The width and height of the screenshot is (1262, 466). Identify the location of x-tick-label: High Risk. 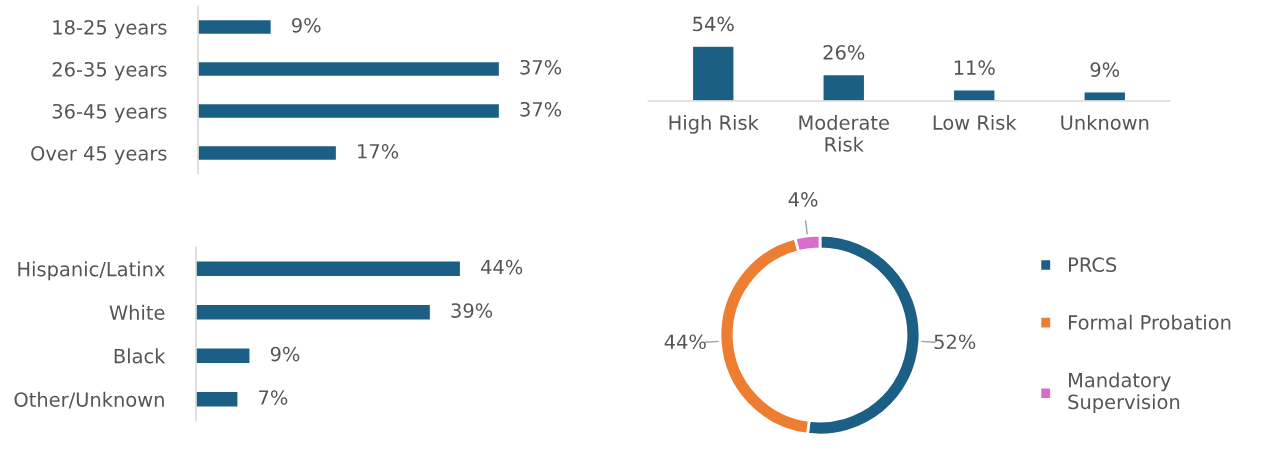
(714, 124).